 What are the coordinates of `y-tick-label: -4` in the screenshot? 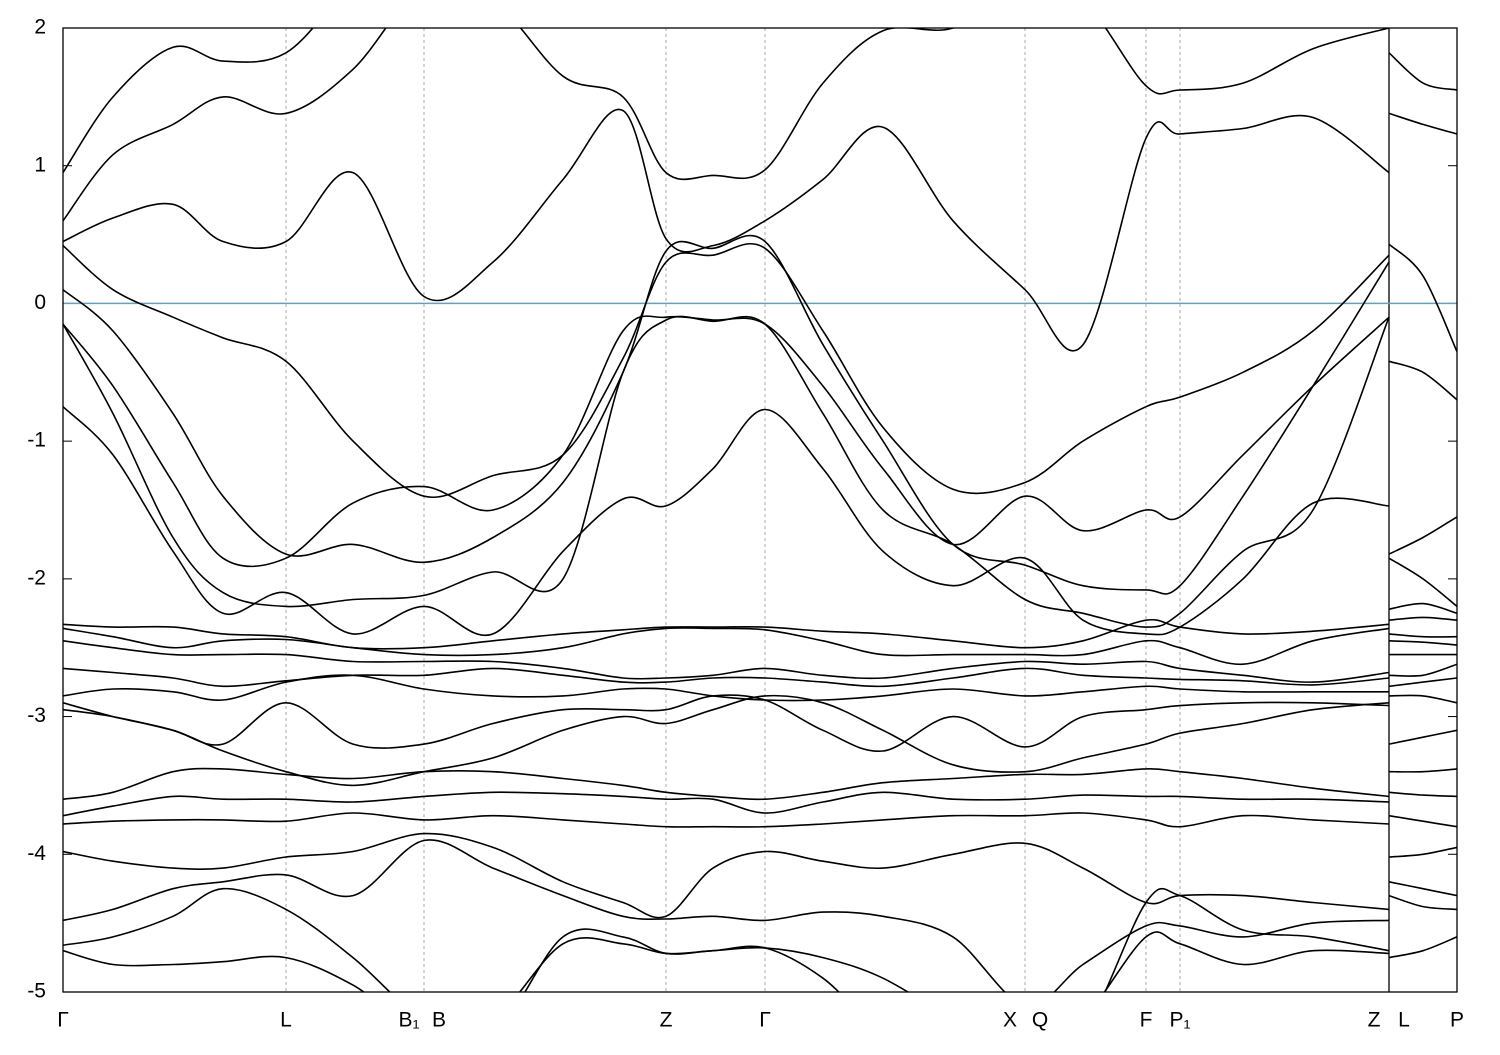 It's located at (36, 853).